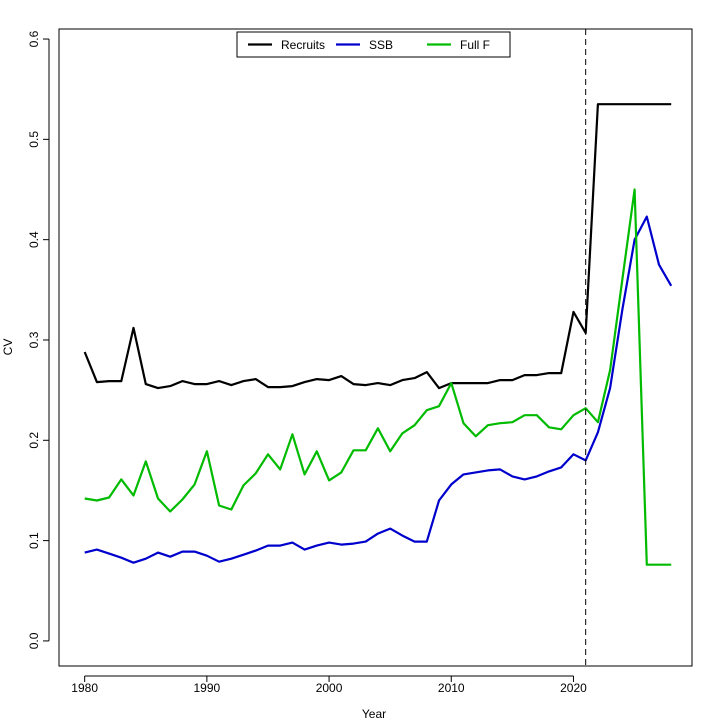 This screenshot has height=720, width=720. I want to click on x-tick-label: 1980, so click(84, 688).